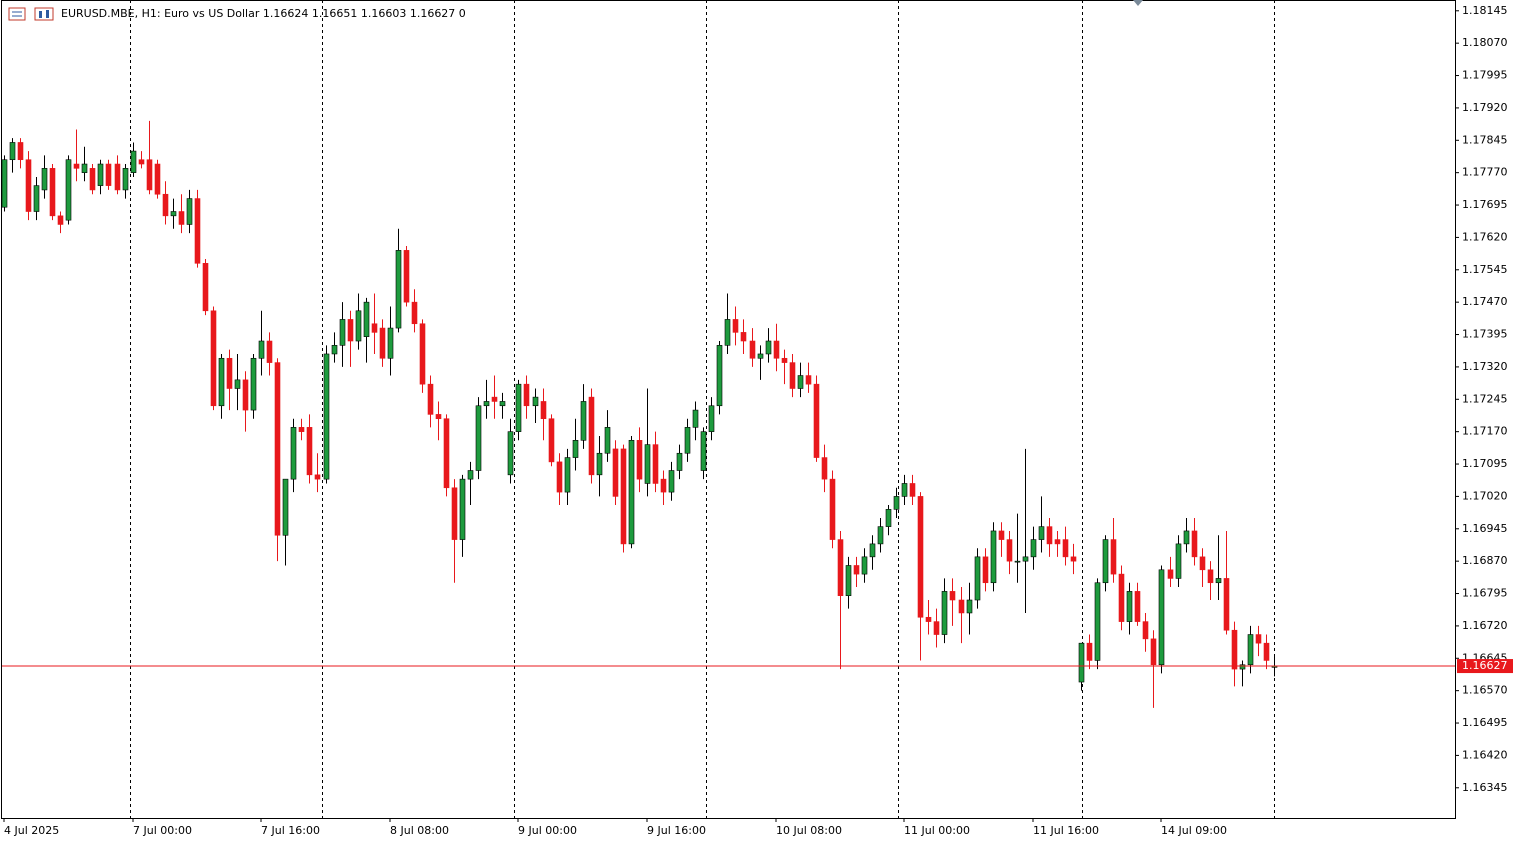 Image resolution: width=1520 pixels, height=842 pixels. Describe the element at coordinates (937, 830) in the screenshot. I see `x-tick-label: 11 Jul 00:00` at that location.